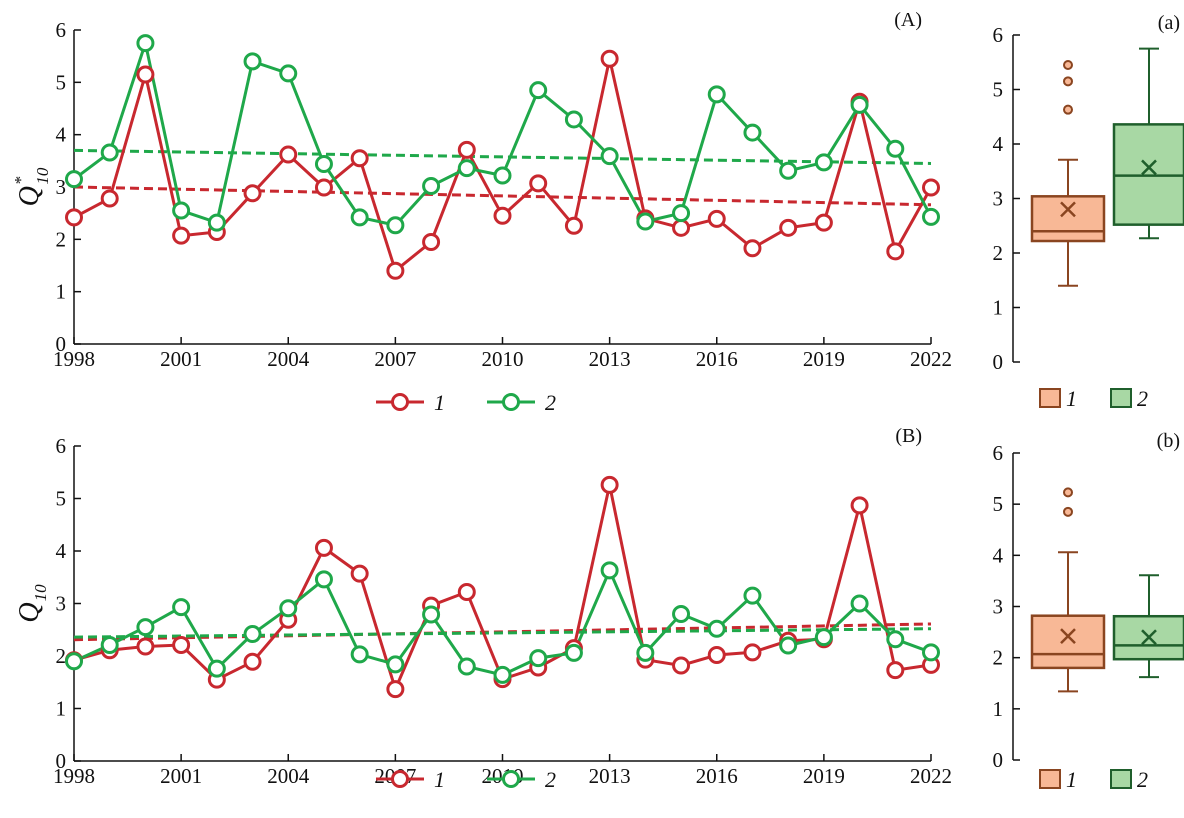 Image resolution: width=1184 pixels, height=818 pixels. I want to click on x-tick-label: 2004, so click(288, 776).